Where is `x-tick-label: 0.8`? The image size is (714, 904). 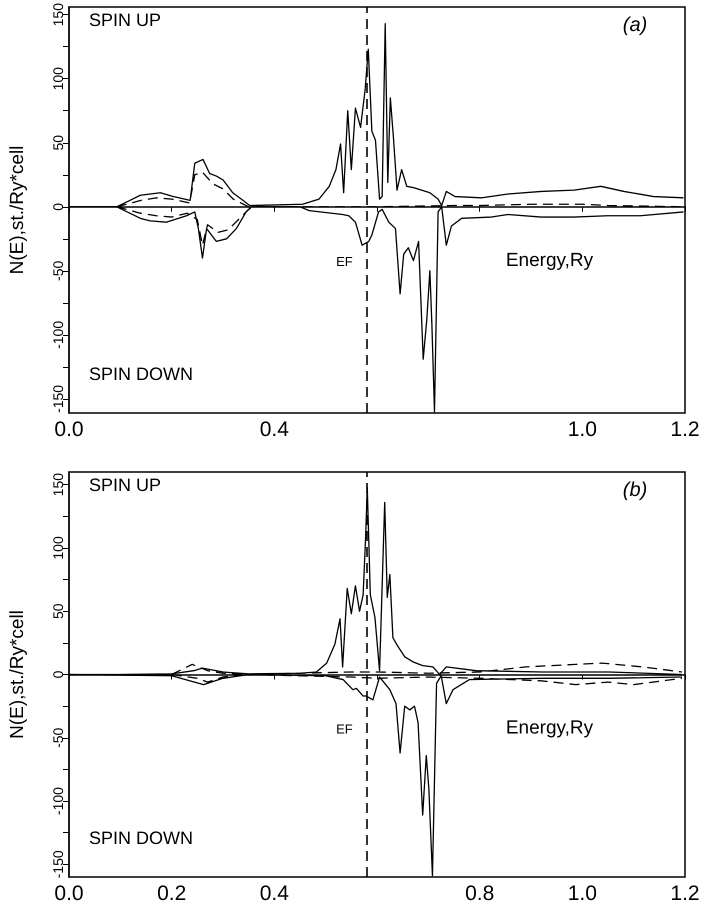 x-tick-label: 0.8 is located at coordinates (479, 893).